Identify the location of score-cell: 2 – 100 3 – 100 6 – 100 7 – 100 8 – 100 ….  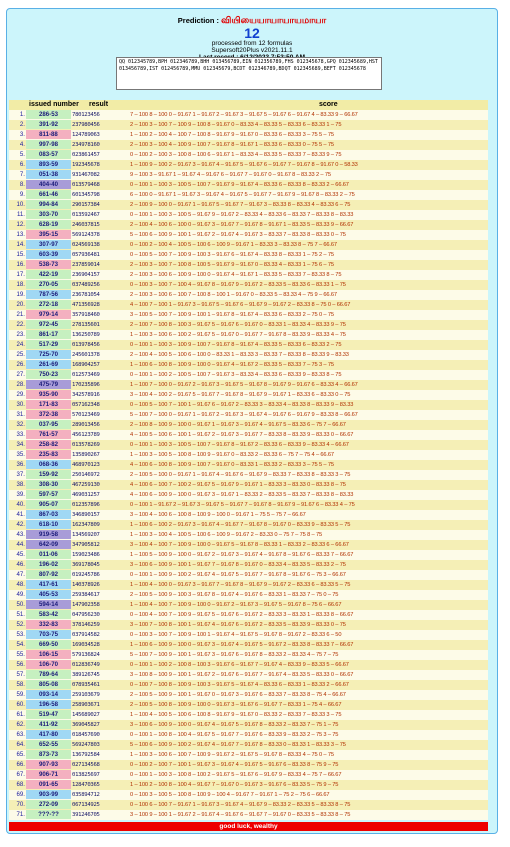
(233, 295).